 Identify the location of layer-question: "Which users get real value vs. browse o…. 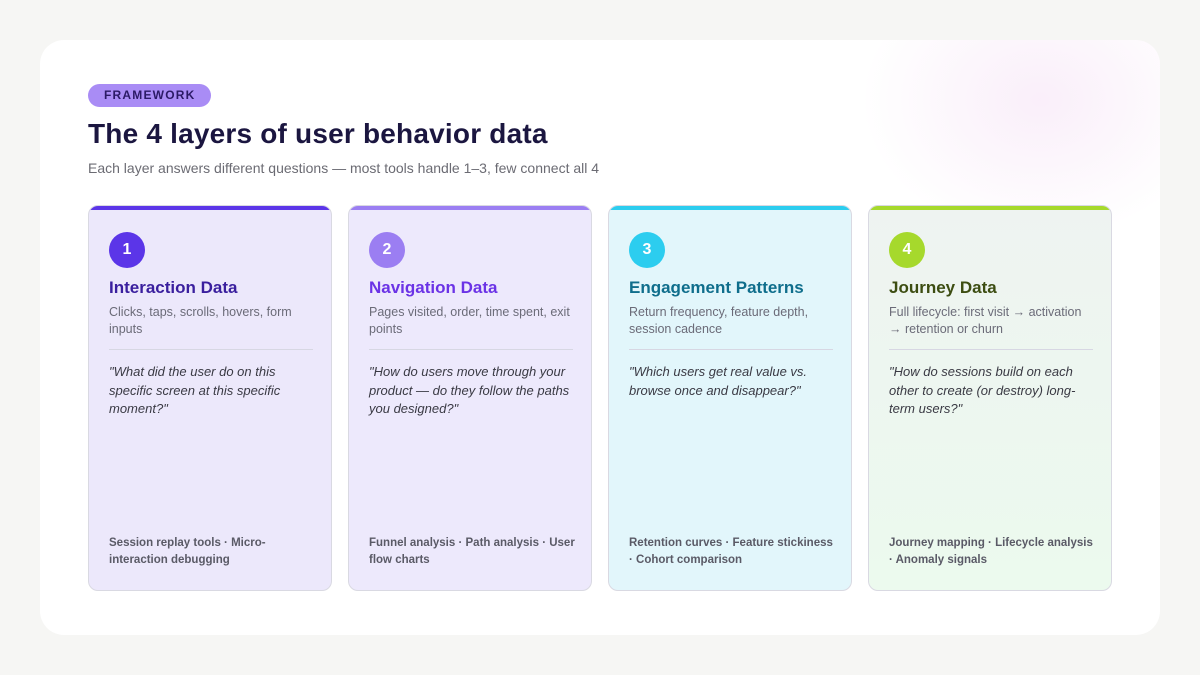
(718, 381).